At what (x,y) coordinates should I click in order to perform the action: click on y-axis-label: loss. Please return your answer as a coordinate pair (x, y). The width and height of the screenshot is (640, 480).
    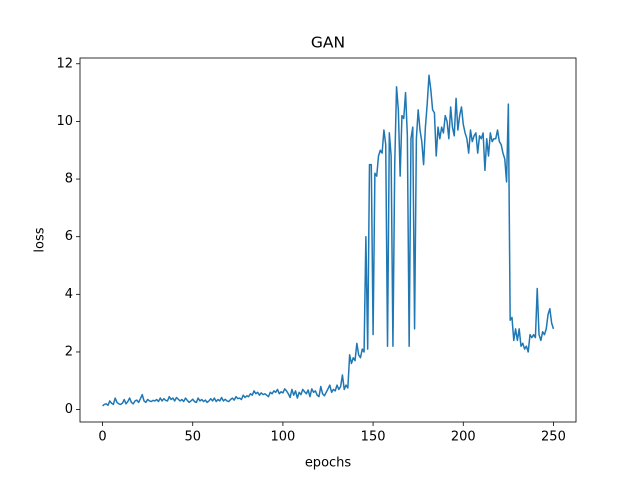
    Looking at the image, I should click on (40, 239).